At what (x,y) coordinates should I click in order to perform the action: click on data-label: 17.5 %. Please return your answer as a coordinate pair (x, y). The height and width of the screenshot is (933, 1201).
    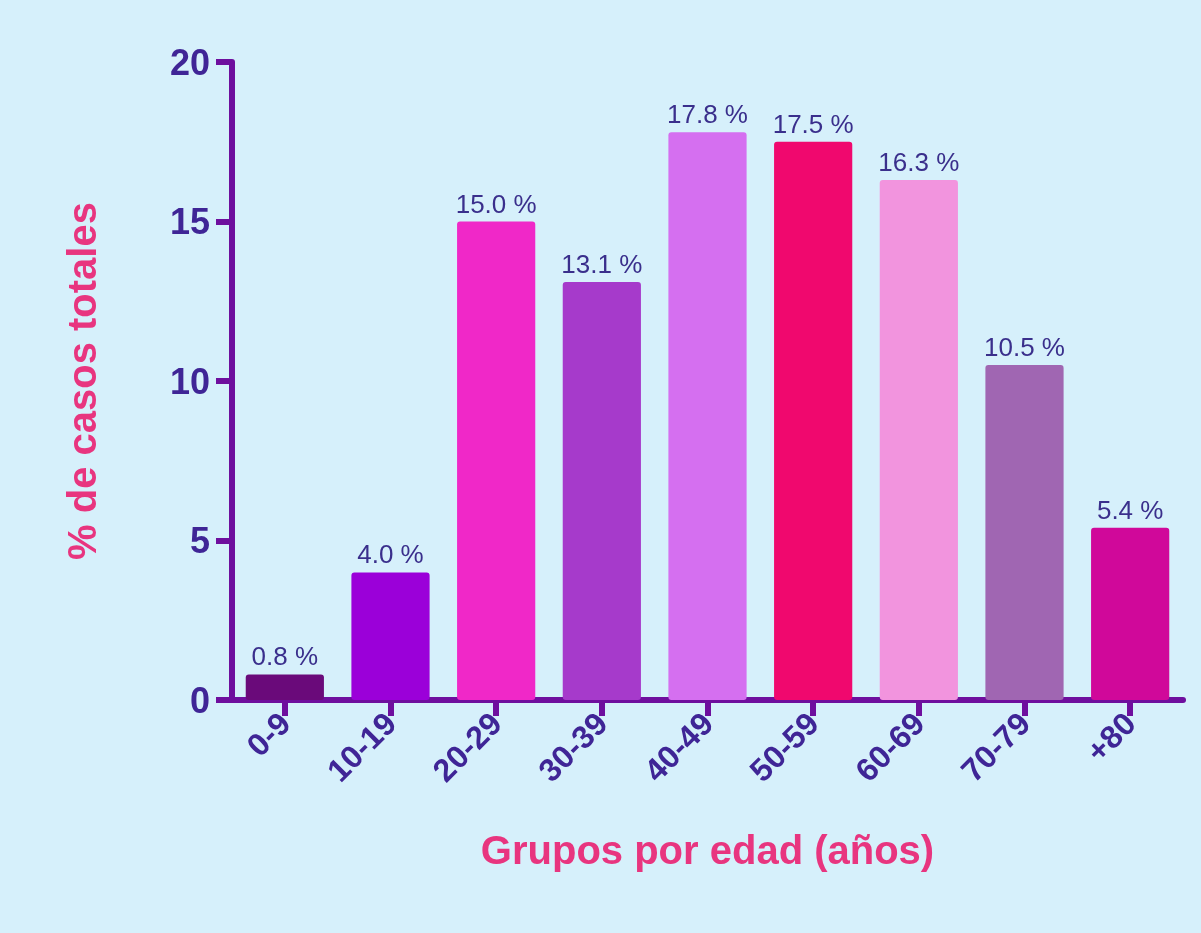
    Looking at the image, I should click on (813, 123).